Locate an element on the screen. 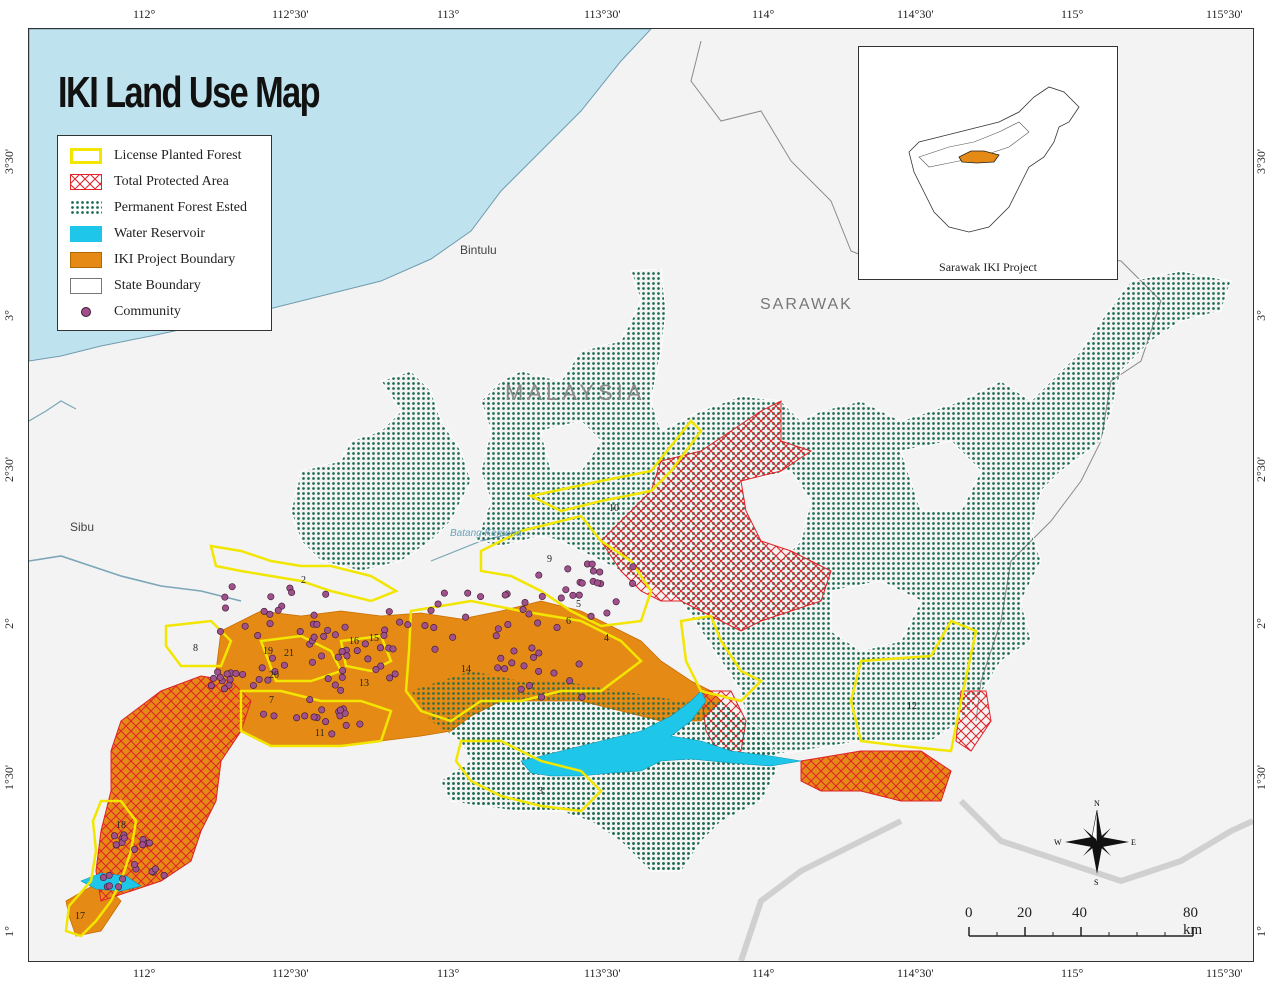 This screenshot has width=1280, height=989. coord-left-2-30: 2°30' is located at coordinates (8, 469).